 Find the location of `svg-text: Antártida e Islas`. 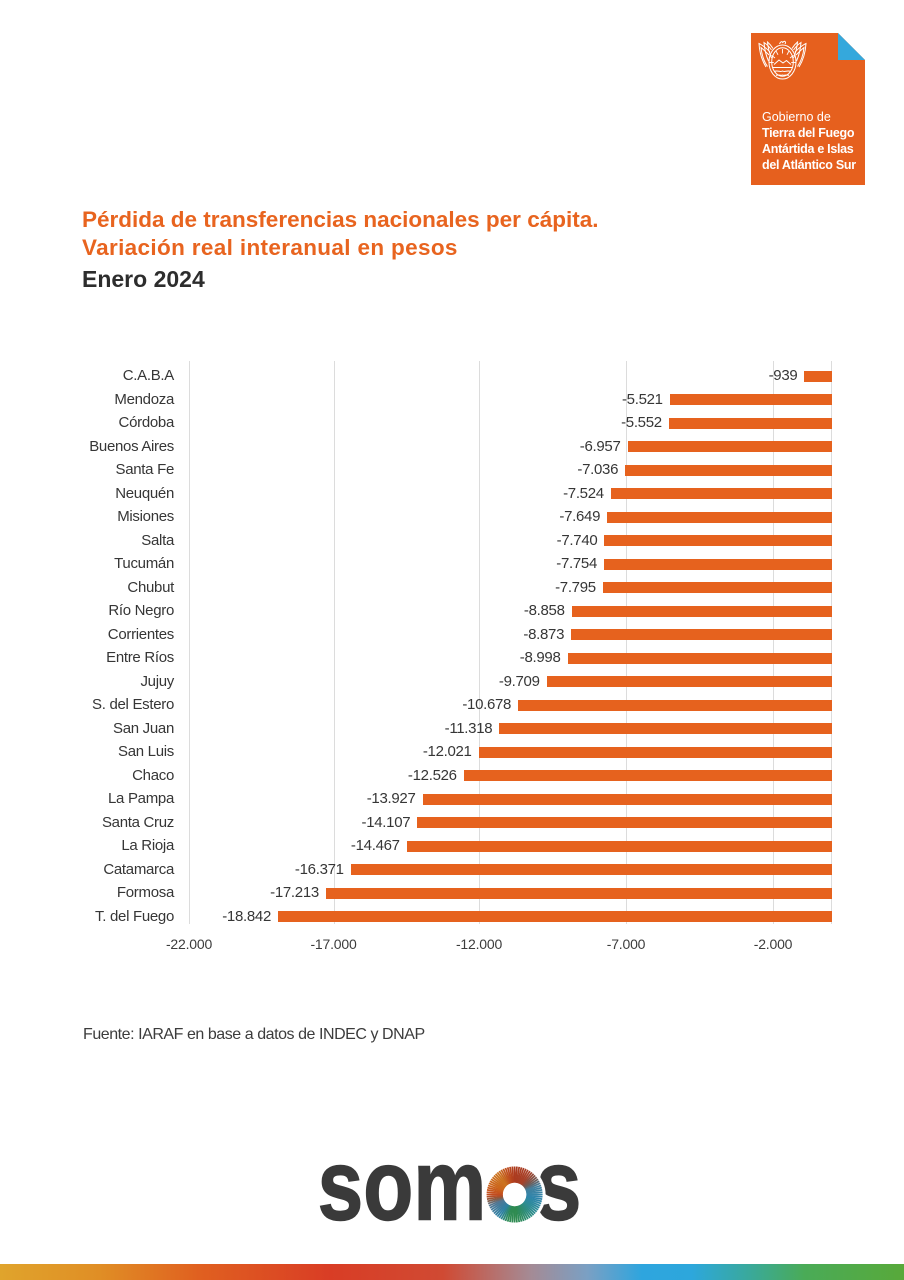

svg-text: Antártida e Islas is located at coordinates (808, 149).